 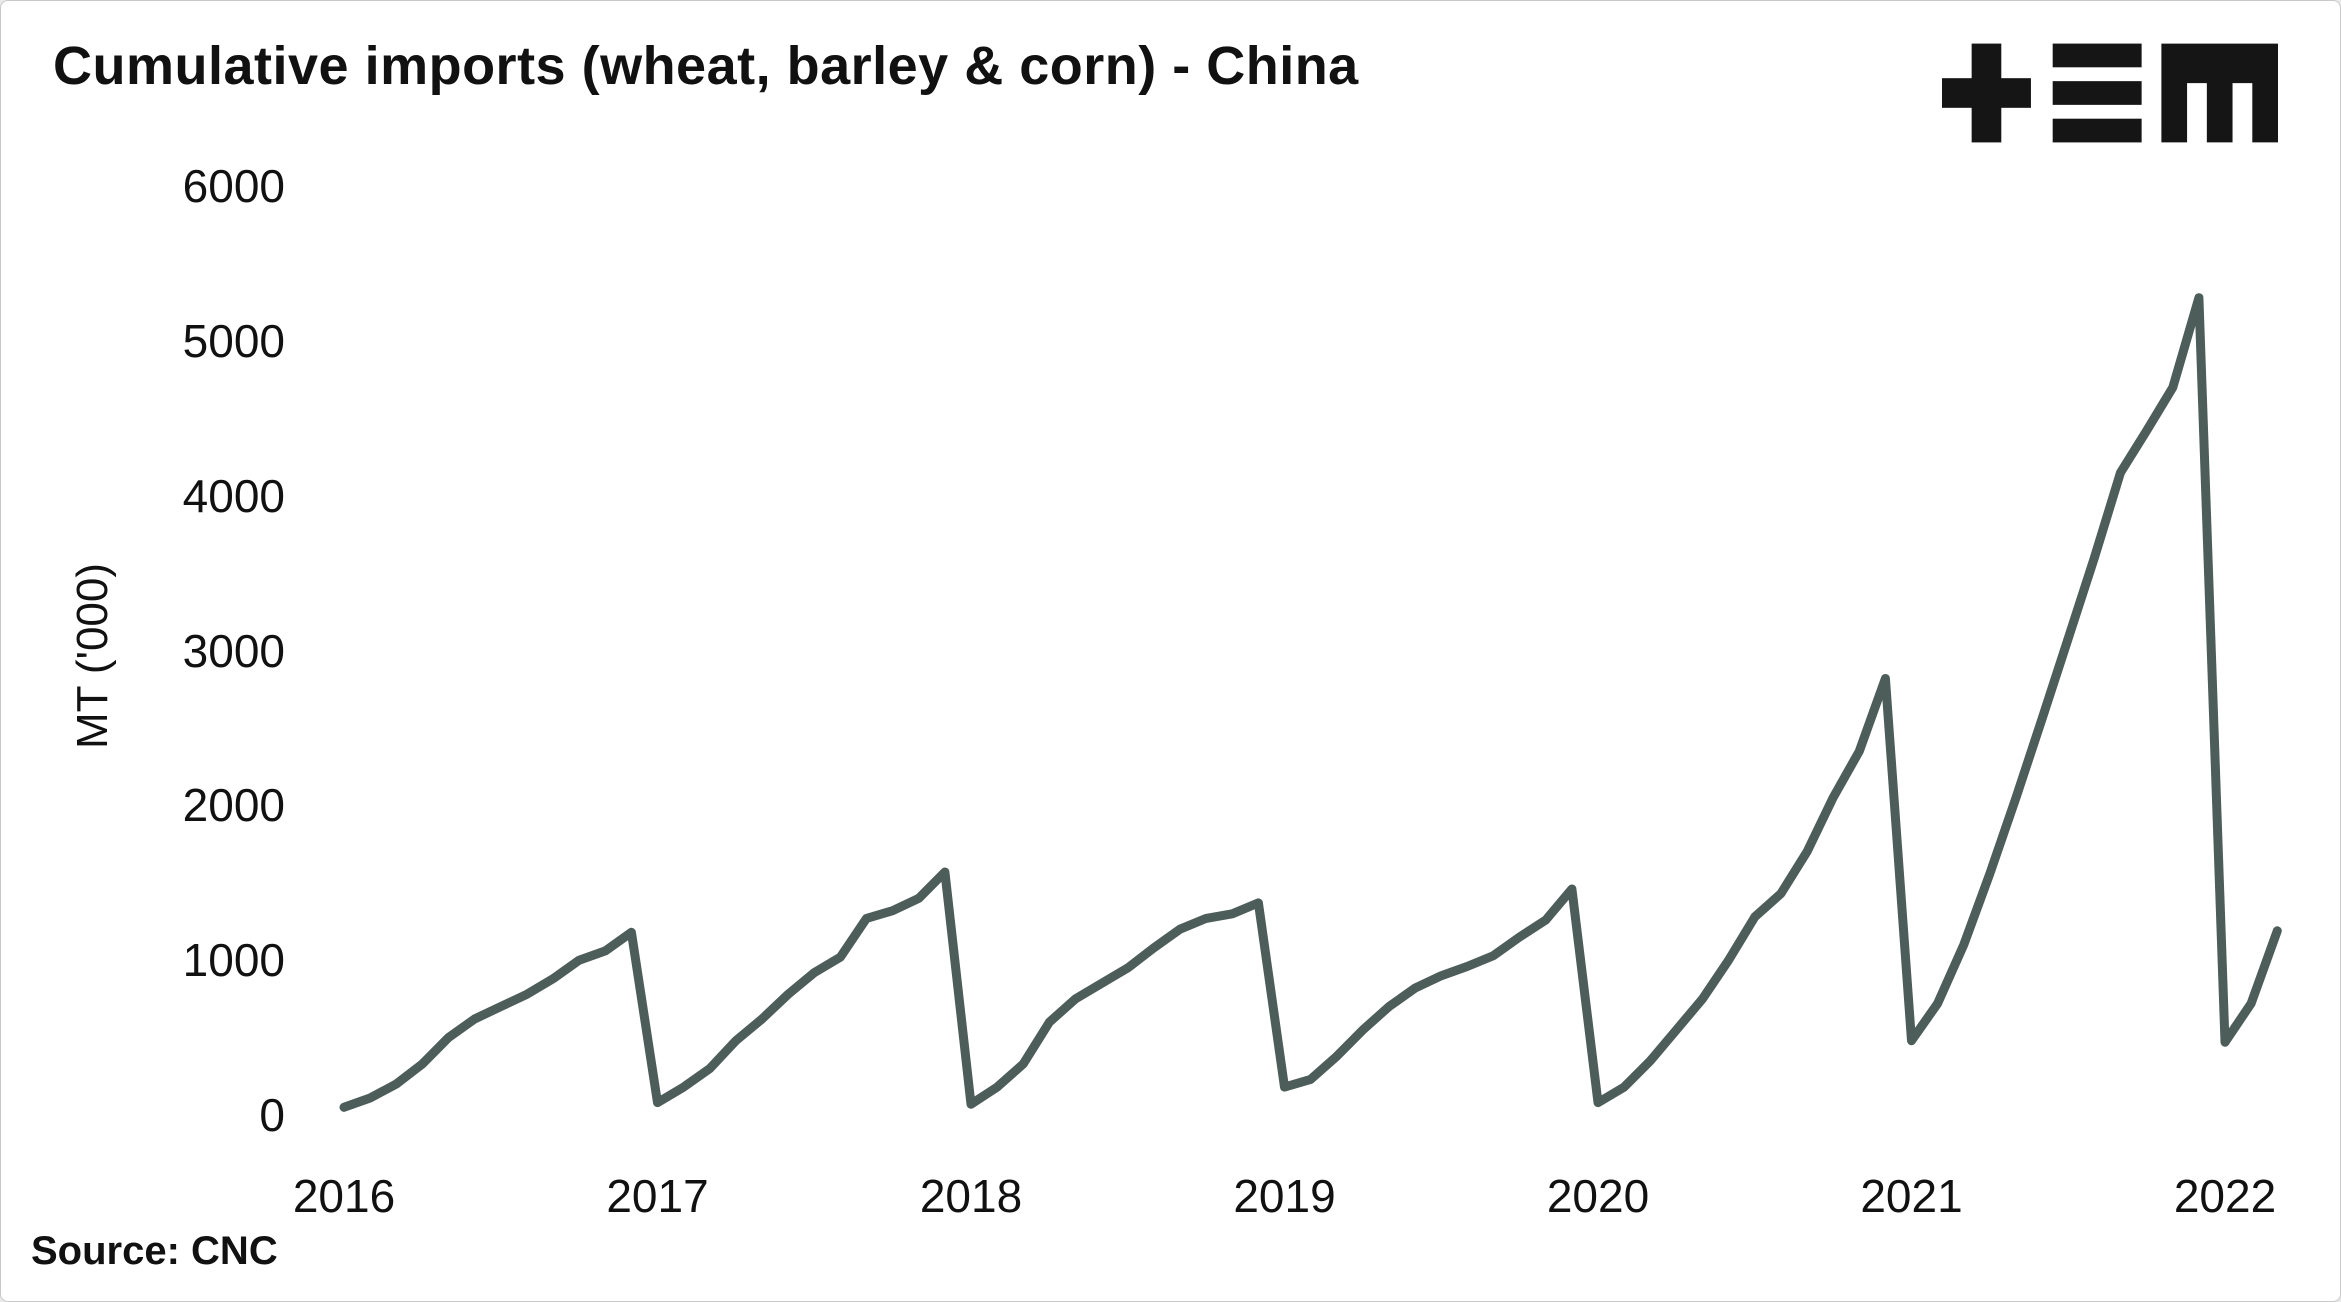 I want to click on x-tick-label: 2016, so click(x=344, y=1196).